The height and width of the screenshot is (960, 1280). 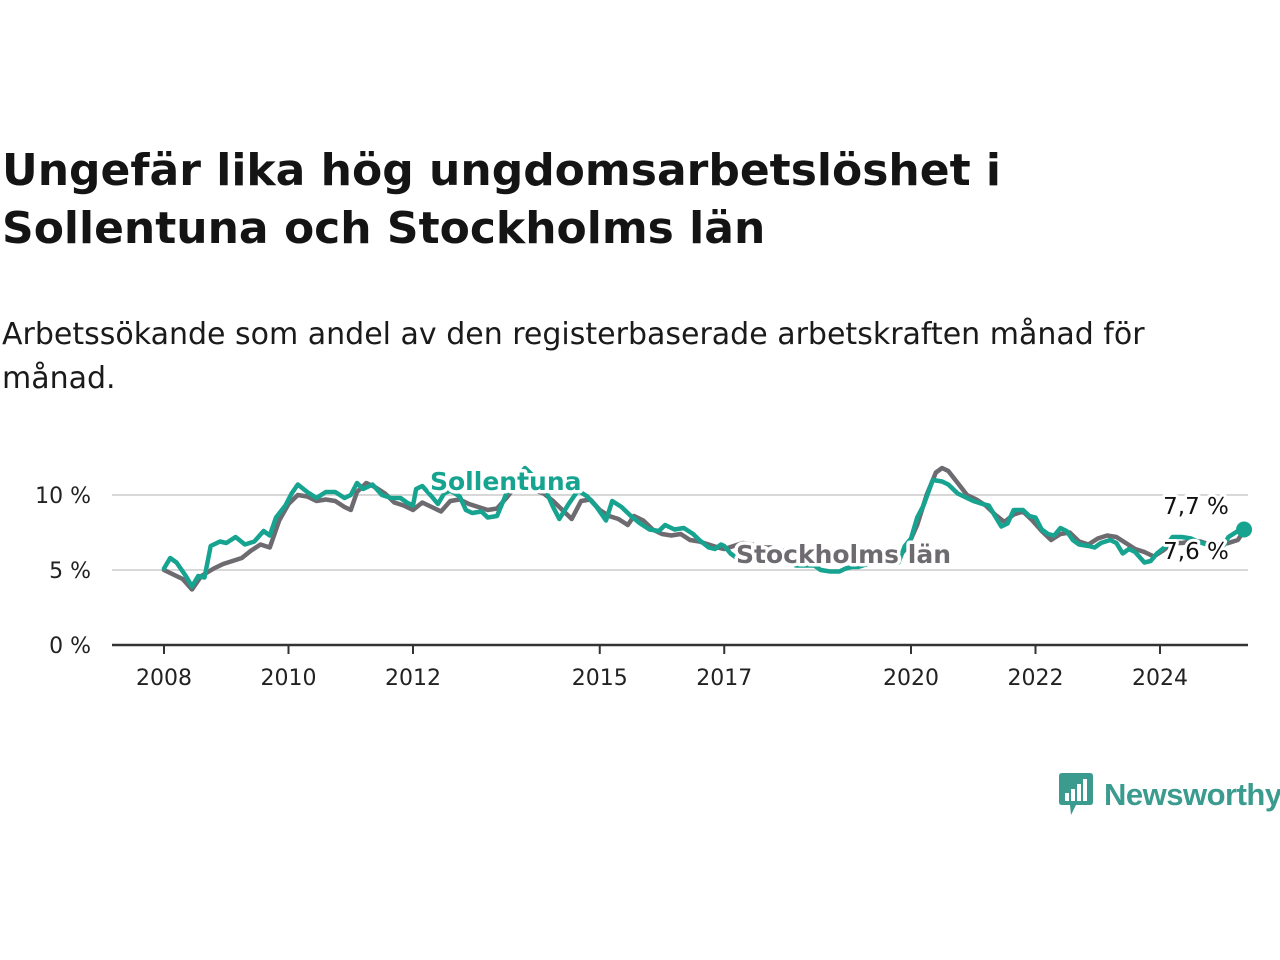 I want to click on x-tick-label: 2022, so click(x=1036, y=678).